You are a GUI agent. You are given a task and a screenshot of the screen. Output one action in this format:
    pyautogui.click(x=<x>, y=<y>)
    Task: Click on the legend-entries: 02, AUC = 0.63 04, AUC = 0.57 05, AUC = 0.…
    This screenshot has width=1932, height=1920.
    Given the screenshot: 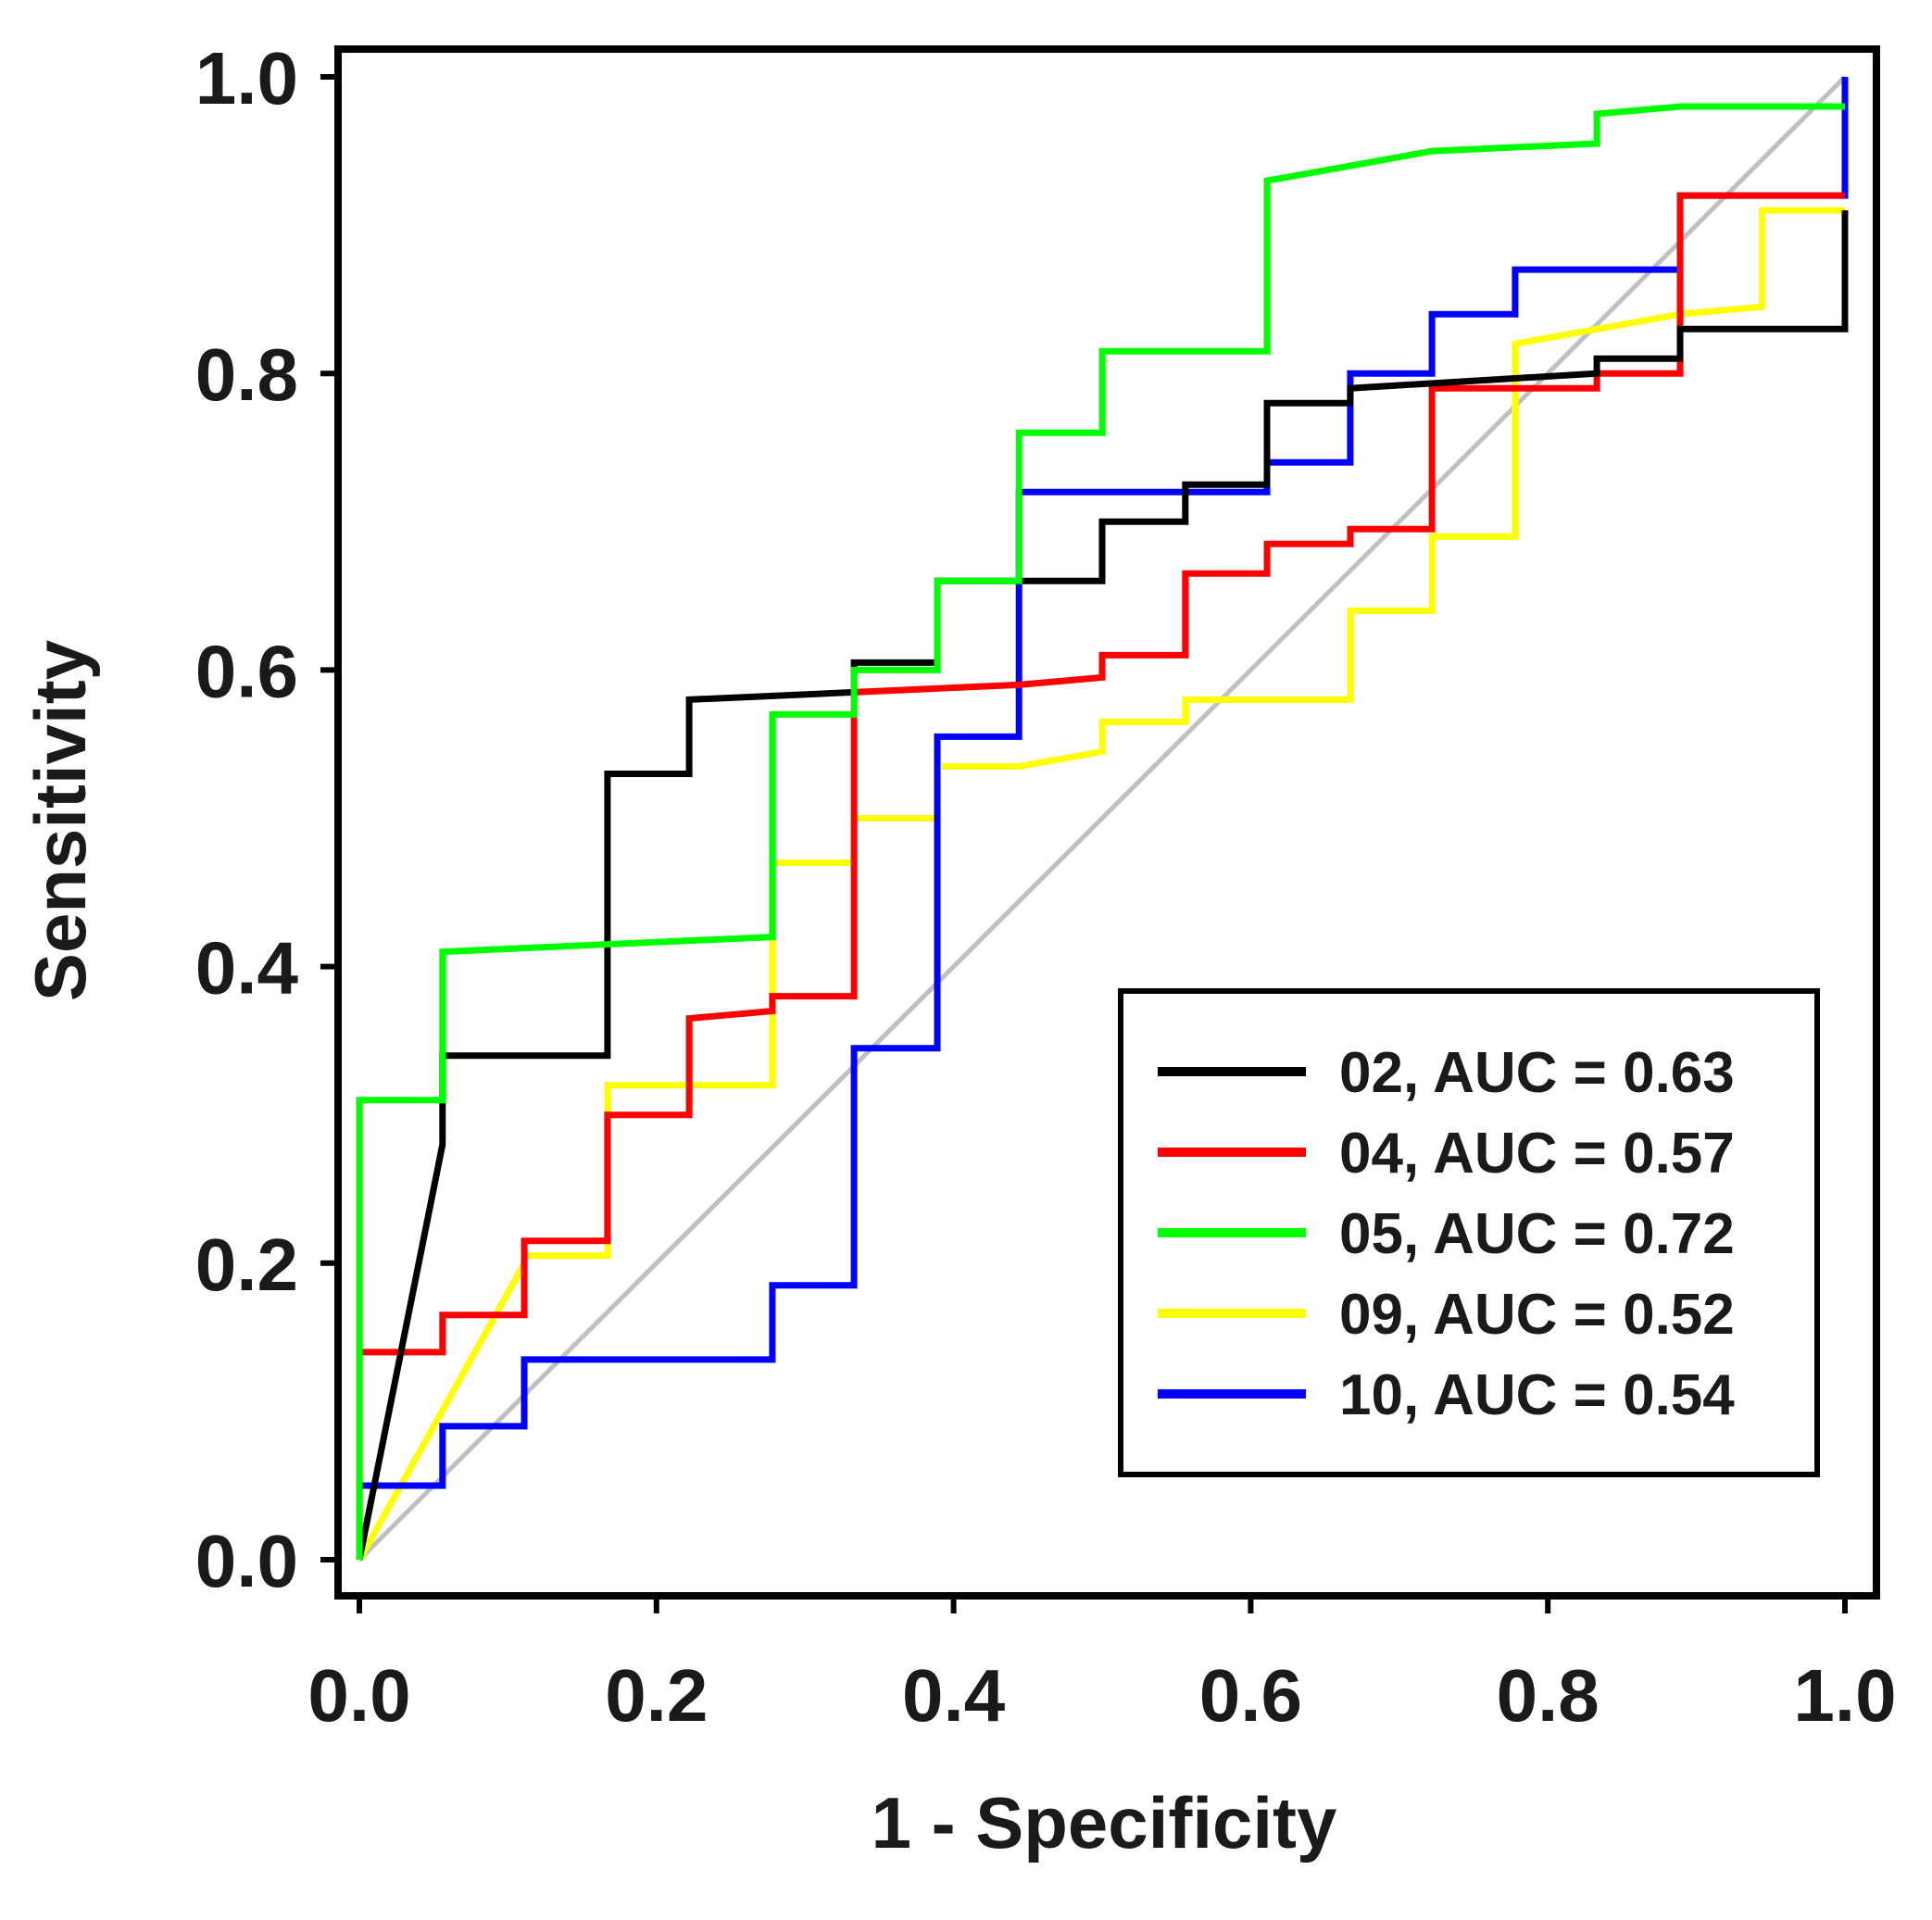 What is the action you would take?
    pyautogui.click(x=1446, y=1234)
    